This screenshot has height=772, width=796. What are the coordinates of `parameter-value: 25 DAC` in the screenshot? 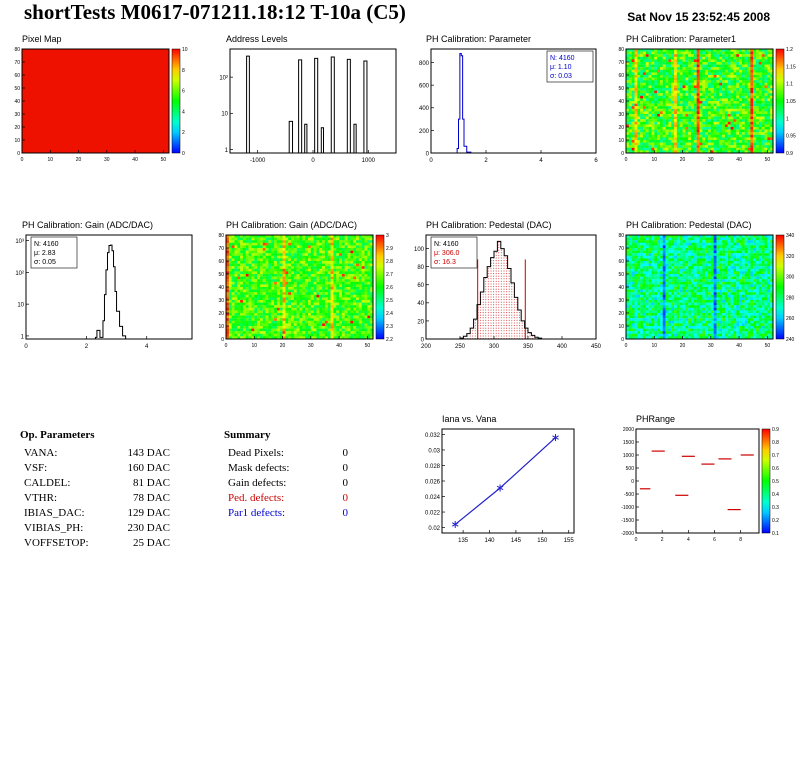 It's located at (151, 543).